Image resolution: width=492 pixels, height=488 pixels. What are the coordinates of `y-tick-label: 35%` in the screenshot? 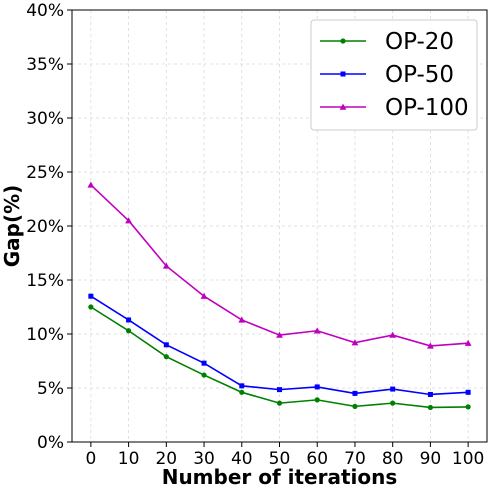 It's located at (45, 65).